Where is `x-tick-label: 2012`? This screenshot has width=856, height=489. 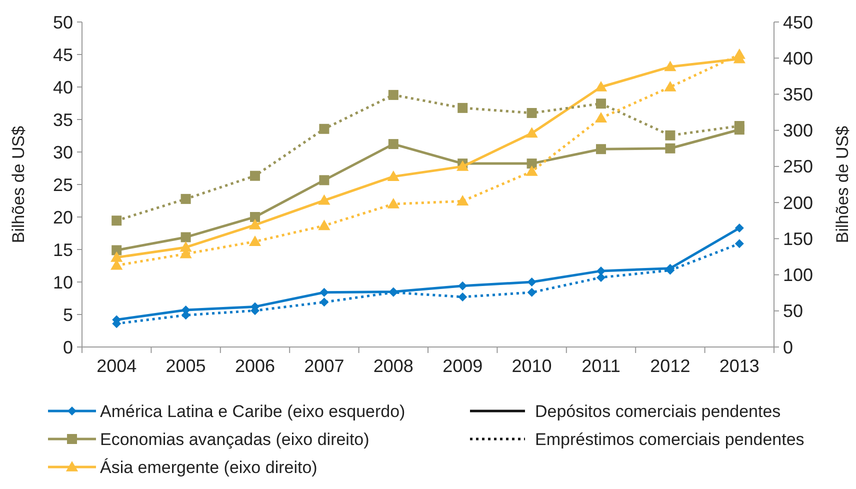 x-tick-label: 2012 is located at coordinates (670, 366).